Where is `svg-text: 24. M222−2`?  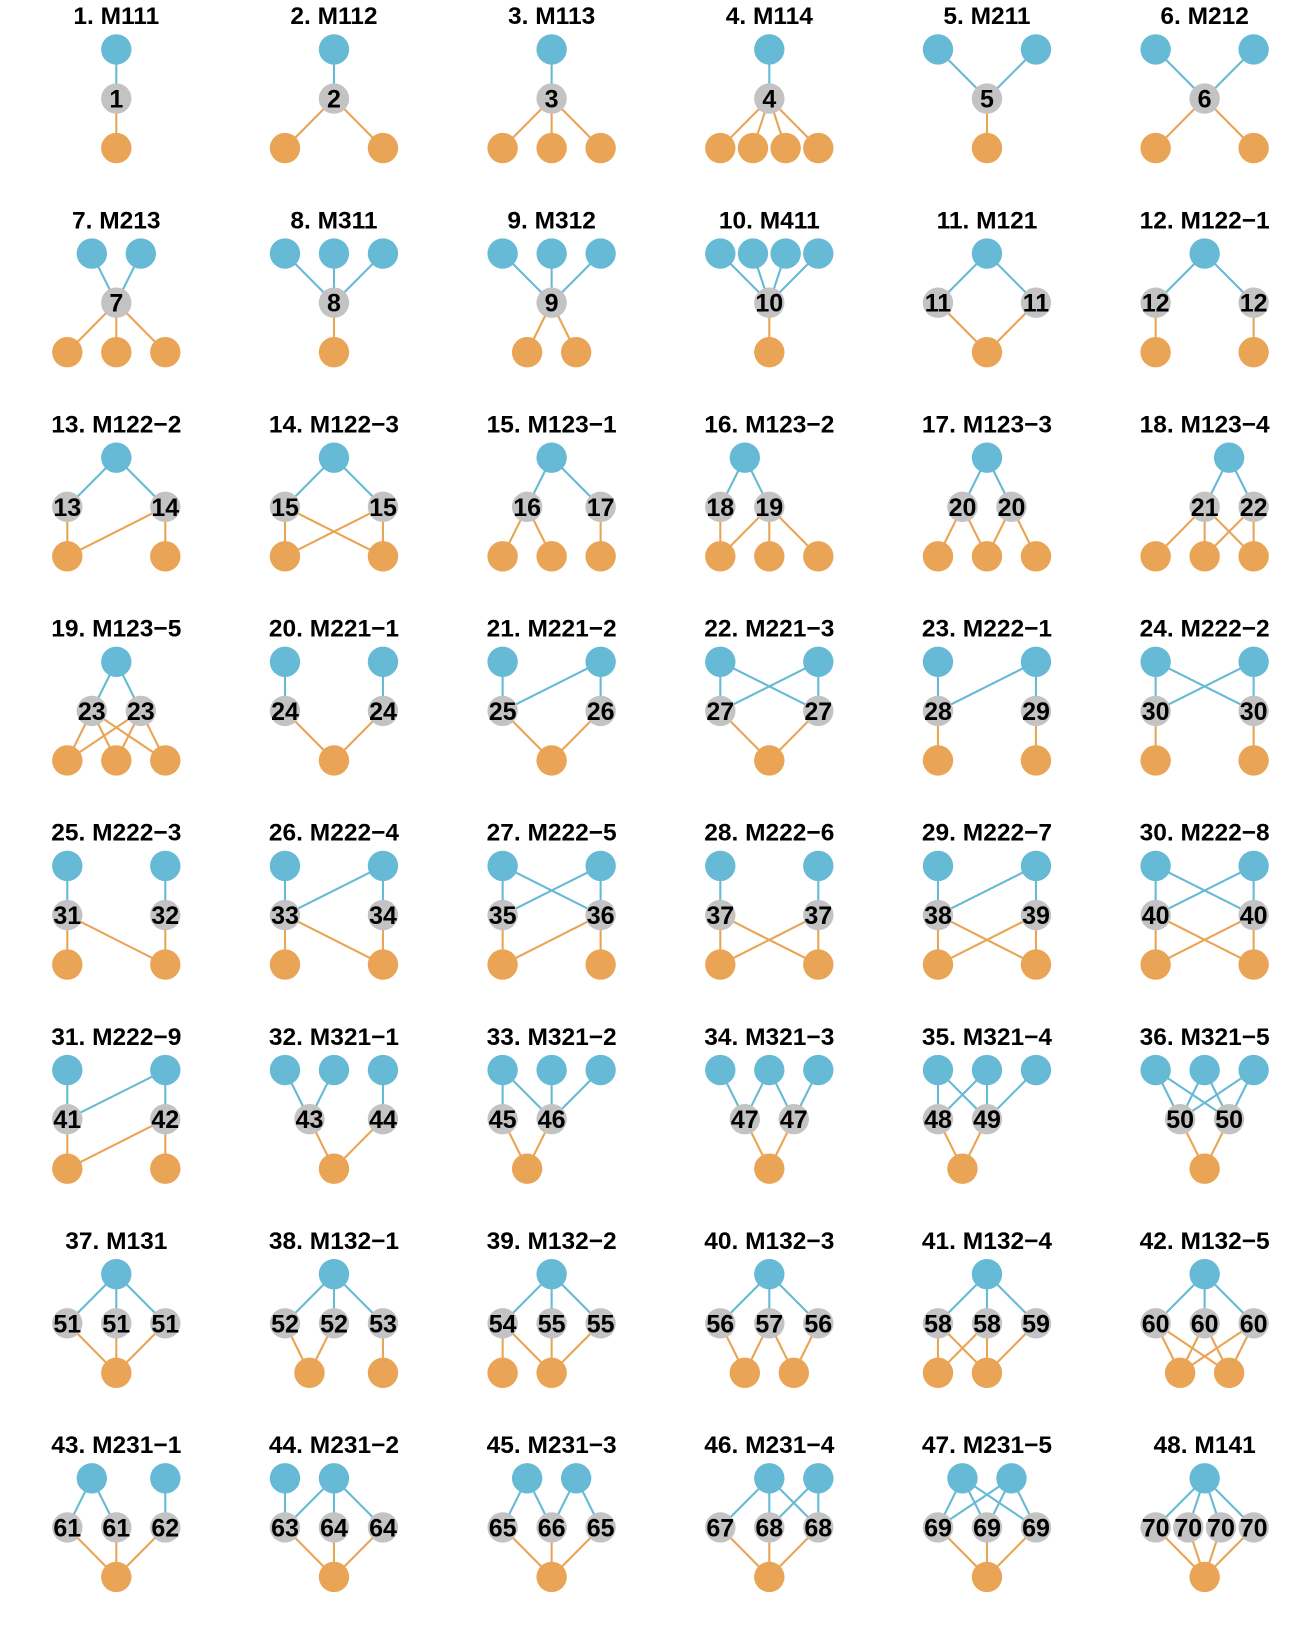
svg-text: 24. M222−2 is located at coordinates (1205, 629).